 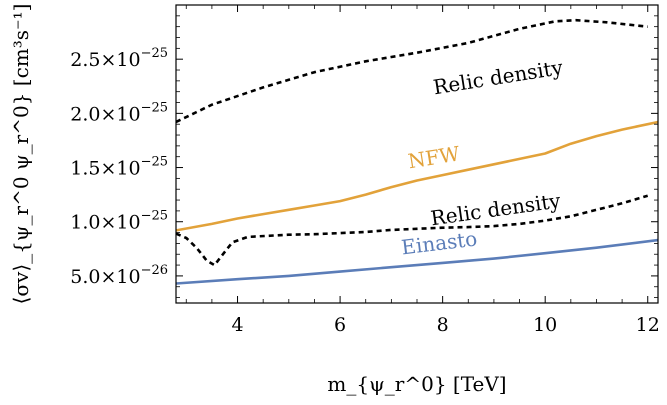 What do you see at coordinates (119, 58) in the screenshot?
I see `y-tick-label: 2.5×10⁻²⁵` at bounding box center [119, 58].